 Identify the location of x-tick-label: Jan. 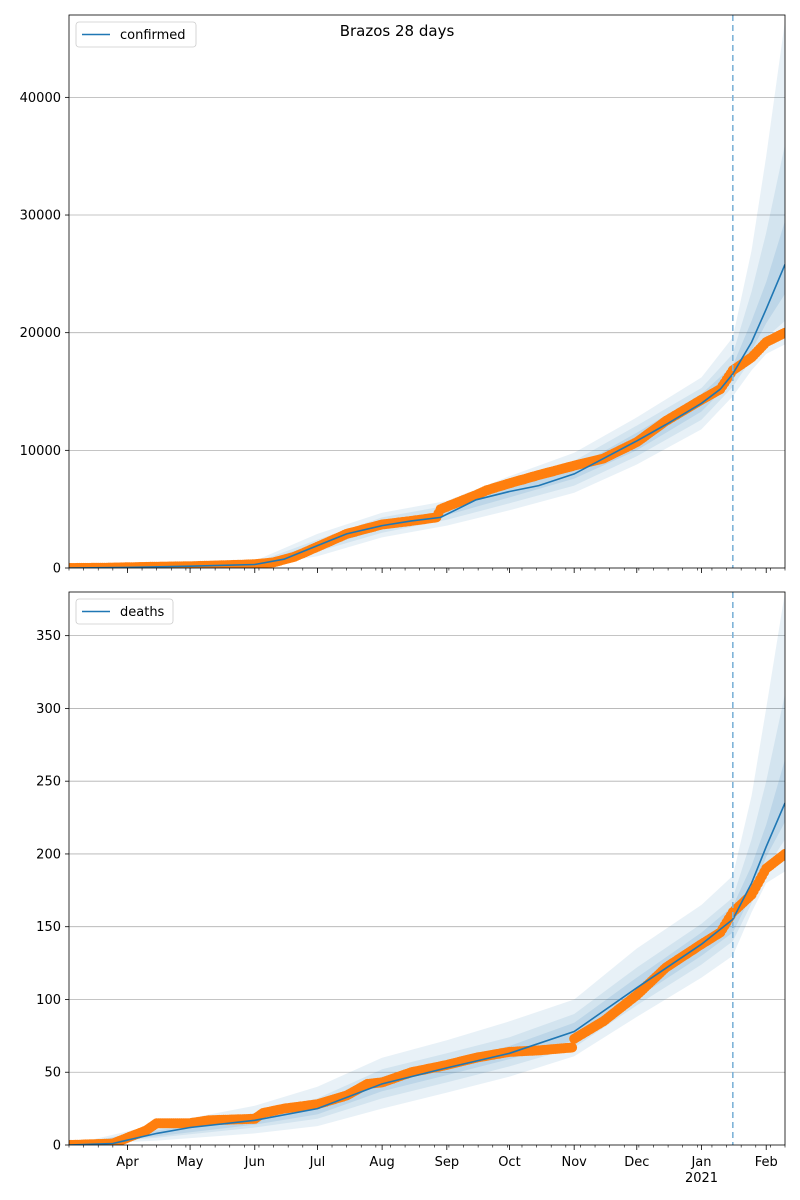
(700, 1162).